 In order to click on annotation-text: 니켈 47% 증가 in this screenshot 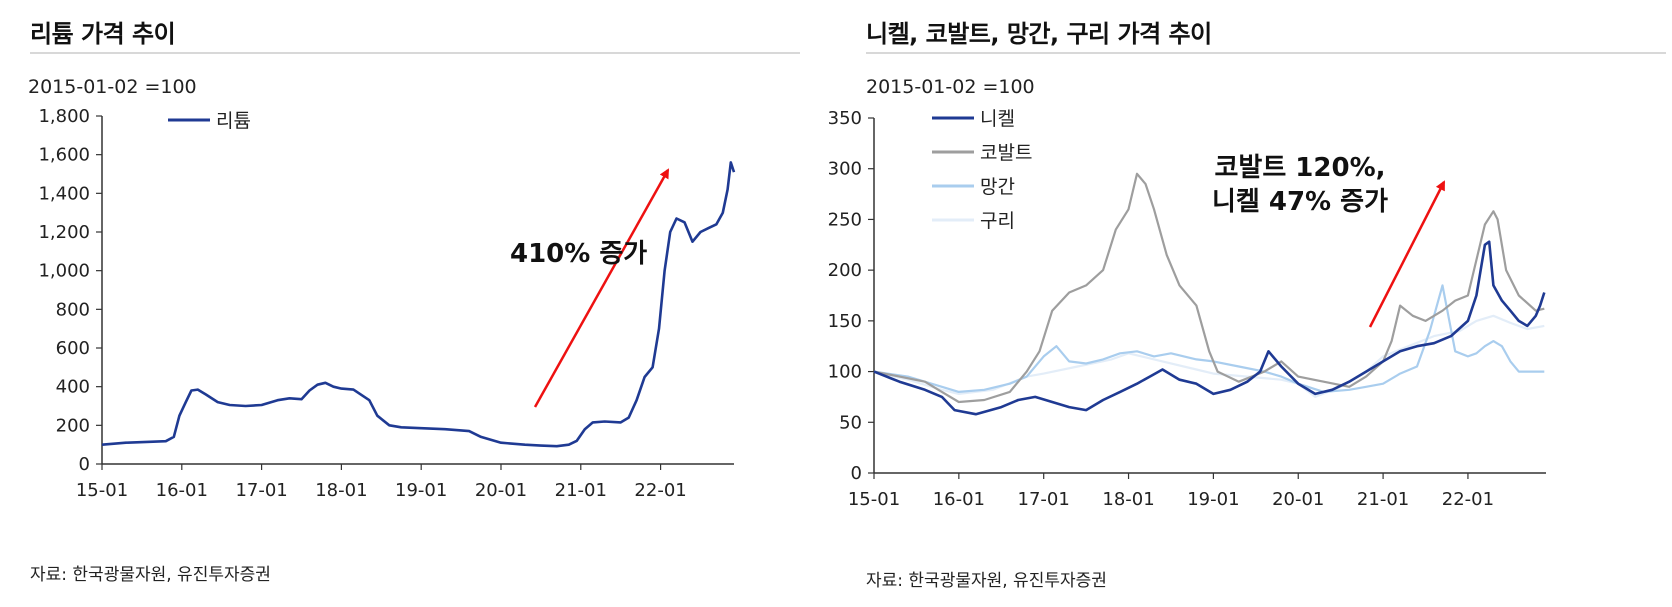, I will do `click(1300, 202)`.